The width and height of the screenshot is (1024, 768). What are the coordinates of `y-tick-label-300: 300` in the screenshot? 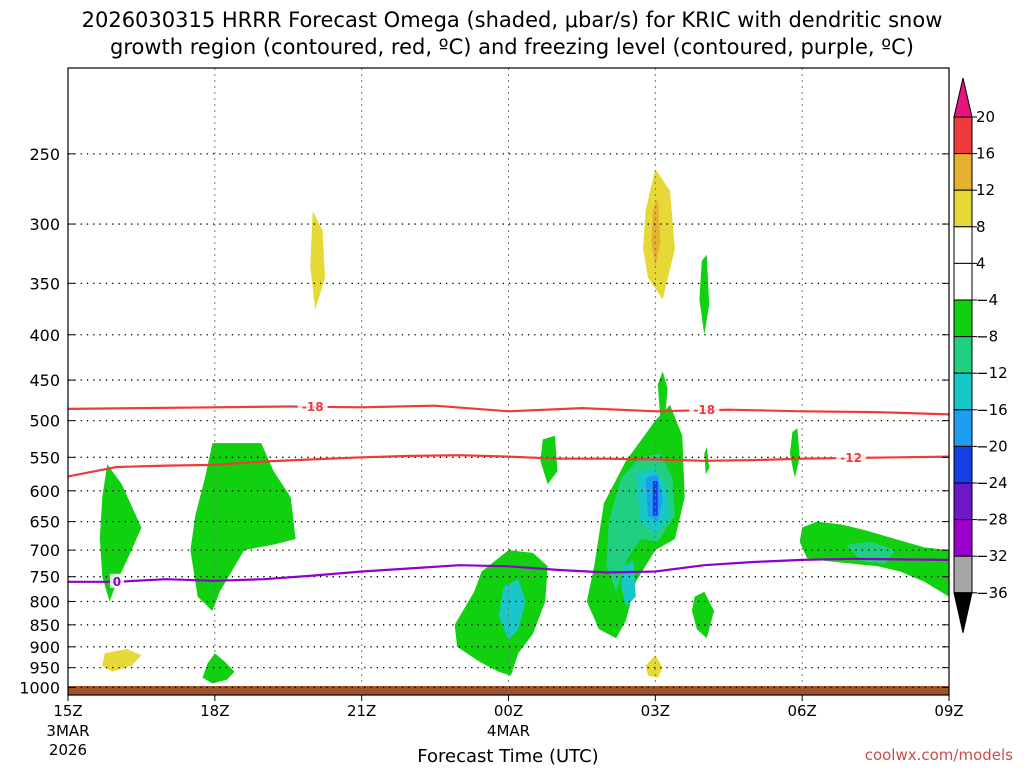 It's located at (44, 224).